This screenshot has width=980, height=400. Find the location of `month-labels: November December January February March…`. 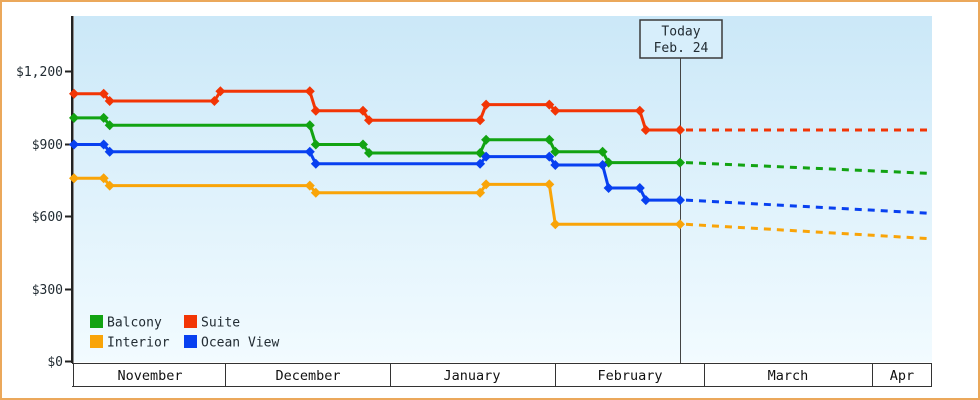

month-labels: November December January February March… is located at coordinates (515, 376).